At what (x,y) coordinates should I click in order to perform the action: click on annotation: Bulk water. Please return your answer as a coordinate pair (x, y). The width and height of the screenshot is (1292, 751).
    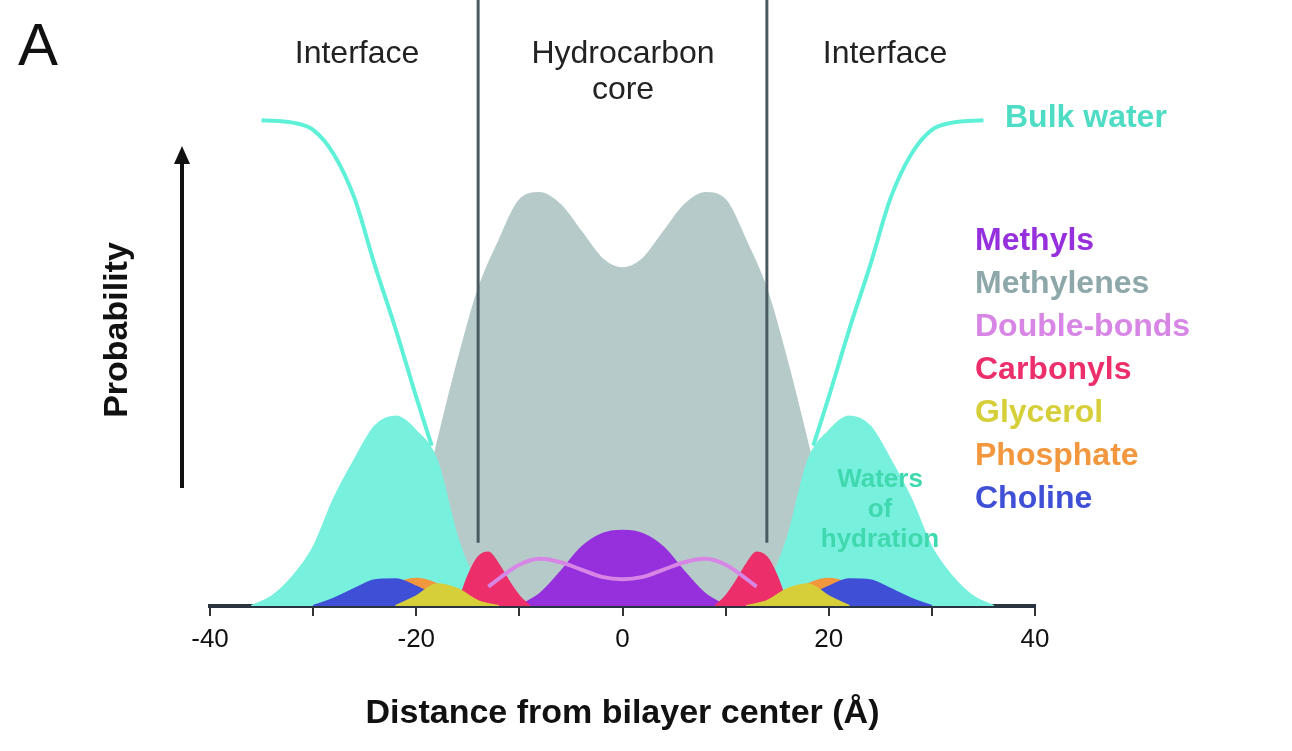
    Looking at the image, I should click on (1086, 115).